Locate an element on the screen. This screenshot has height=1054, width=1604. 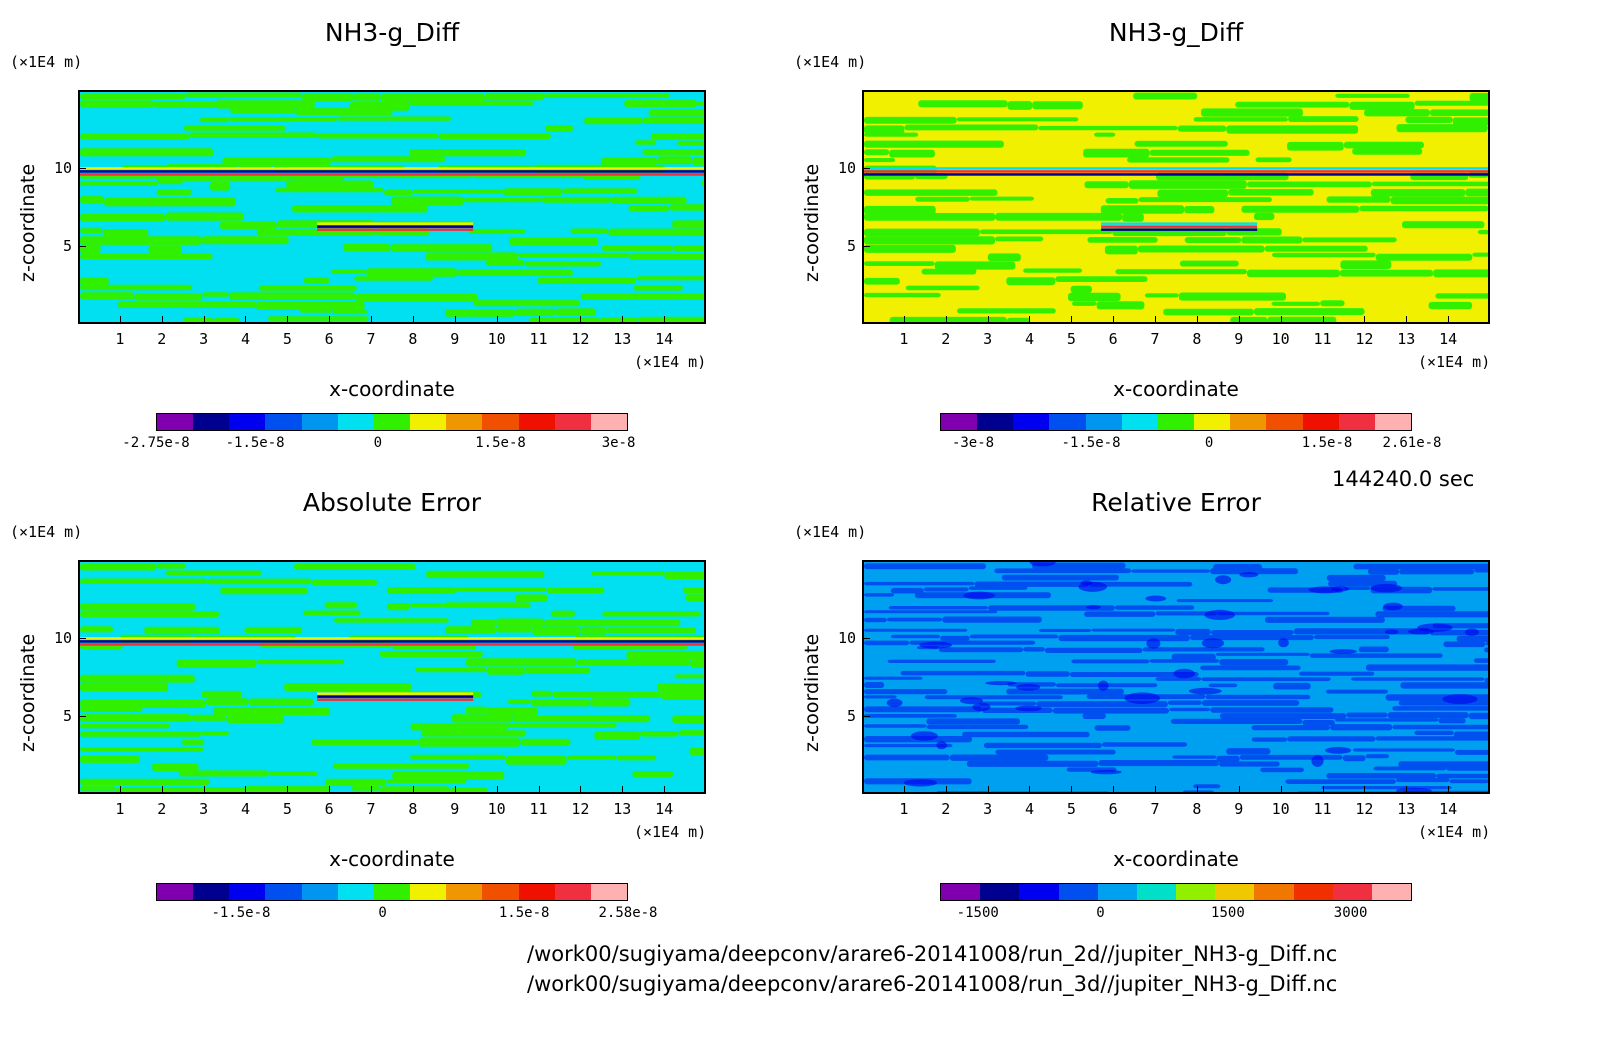
x-tick-label: 5 is located at coordinates (287, 339).